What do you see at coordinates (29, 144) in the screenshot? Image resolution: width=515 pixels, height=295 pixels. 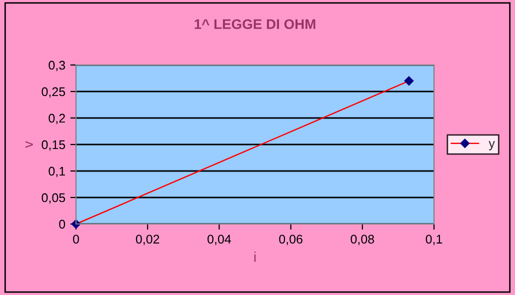 I see `y-axis-title: v` at bounding box center [29, 144].